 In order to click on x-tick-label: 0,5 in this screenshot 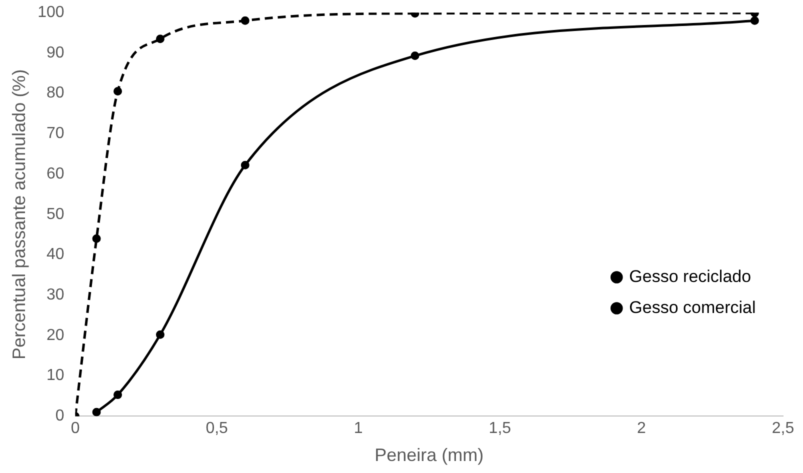, I will do `click(217, 429)`.